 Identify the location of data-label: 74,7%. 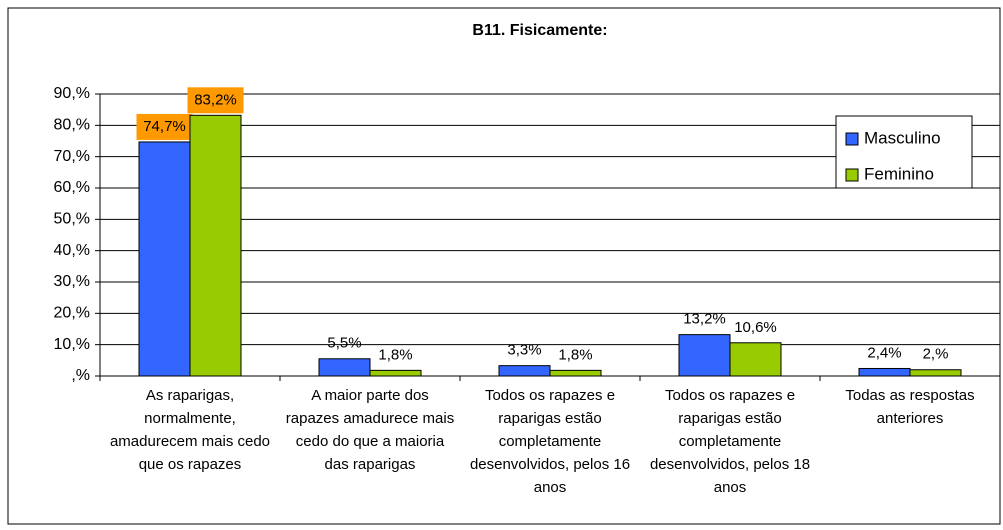
(164, 126).